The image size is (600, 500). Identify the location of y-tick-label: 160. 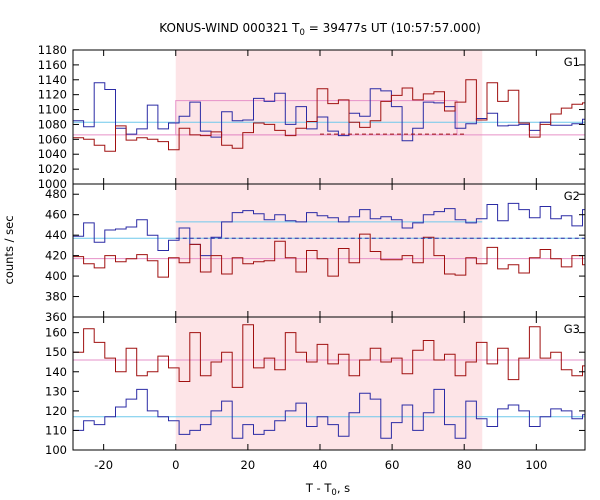
(56, 333).